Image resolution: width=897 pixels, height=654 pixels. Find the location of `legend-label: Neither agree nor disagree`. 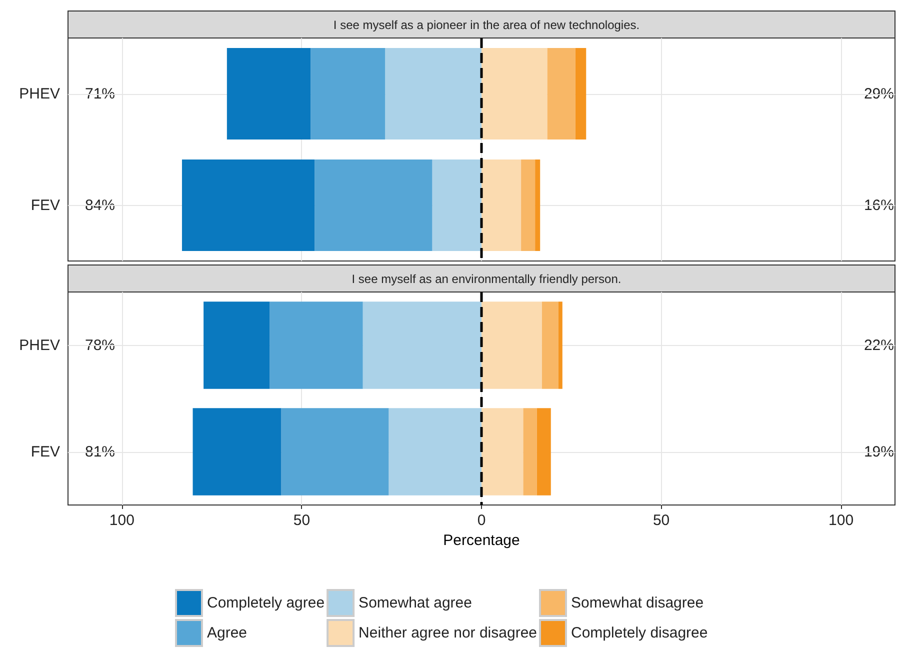

legend-label: Neither agree nor disagree is located at coordinates (448, 633).